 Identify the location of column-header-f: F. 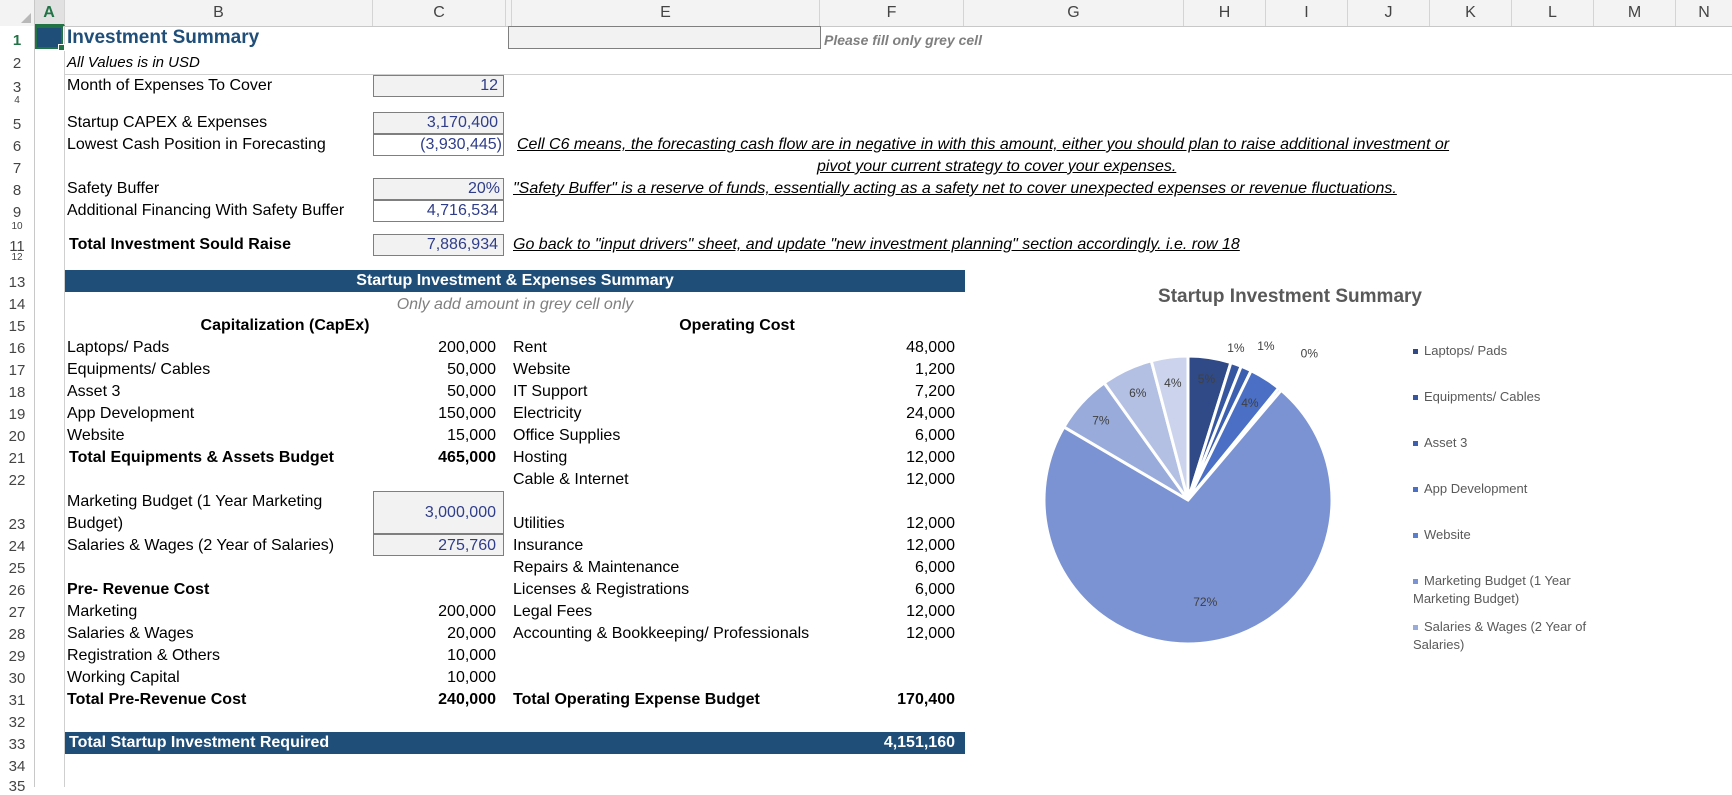
(892, 13).